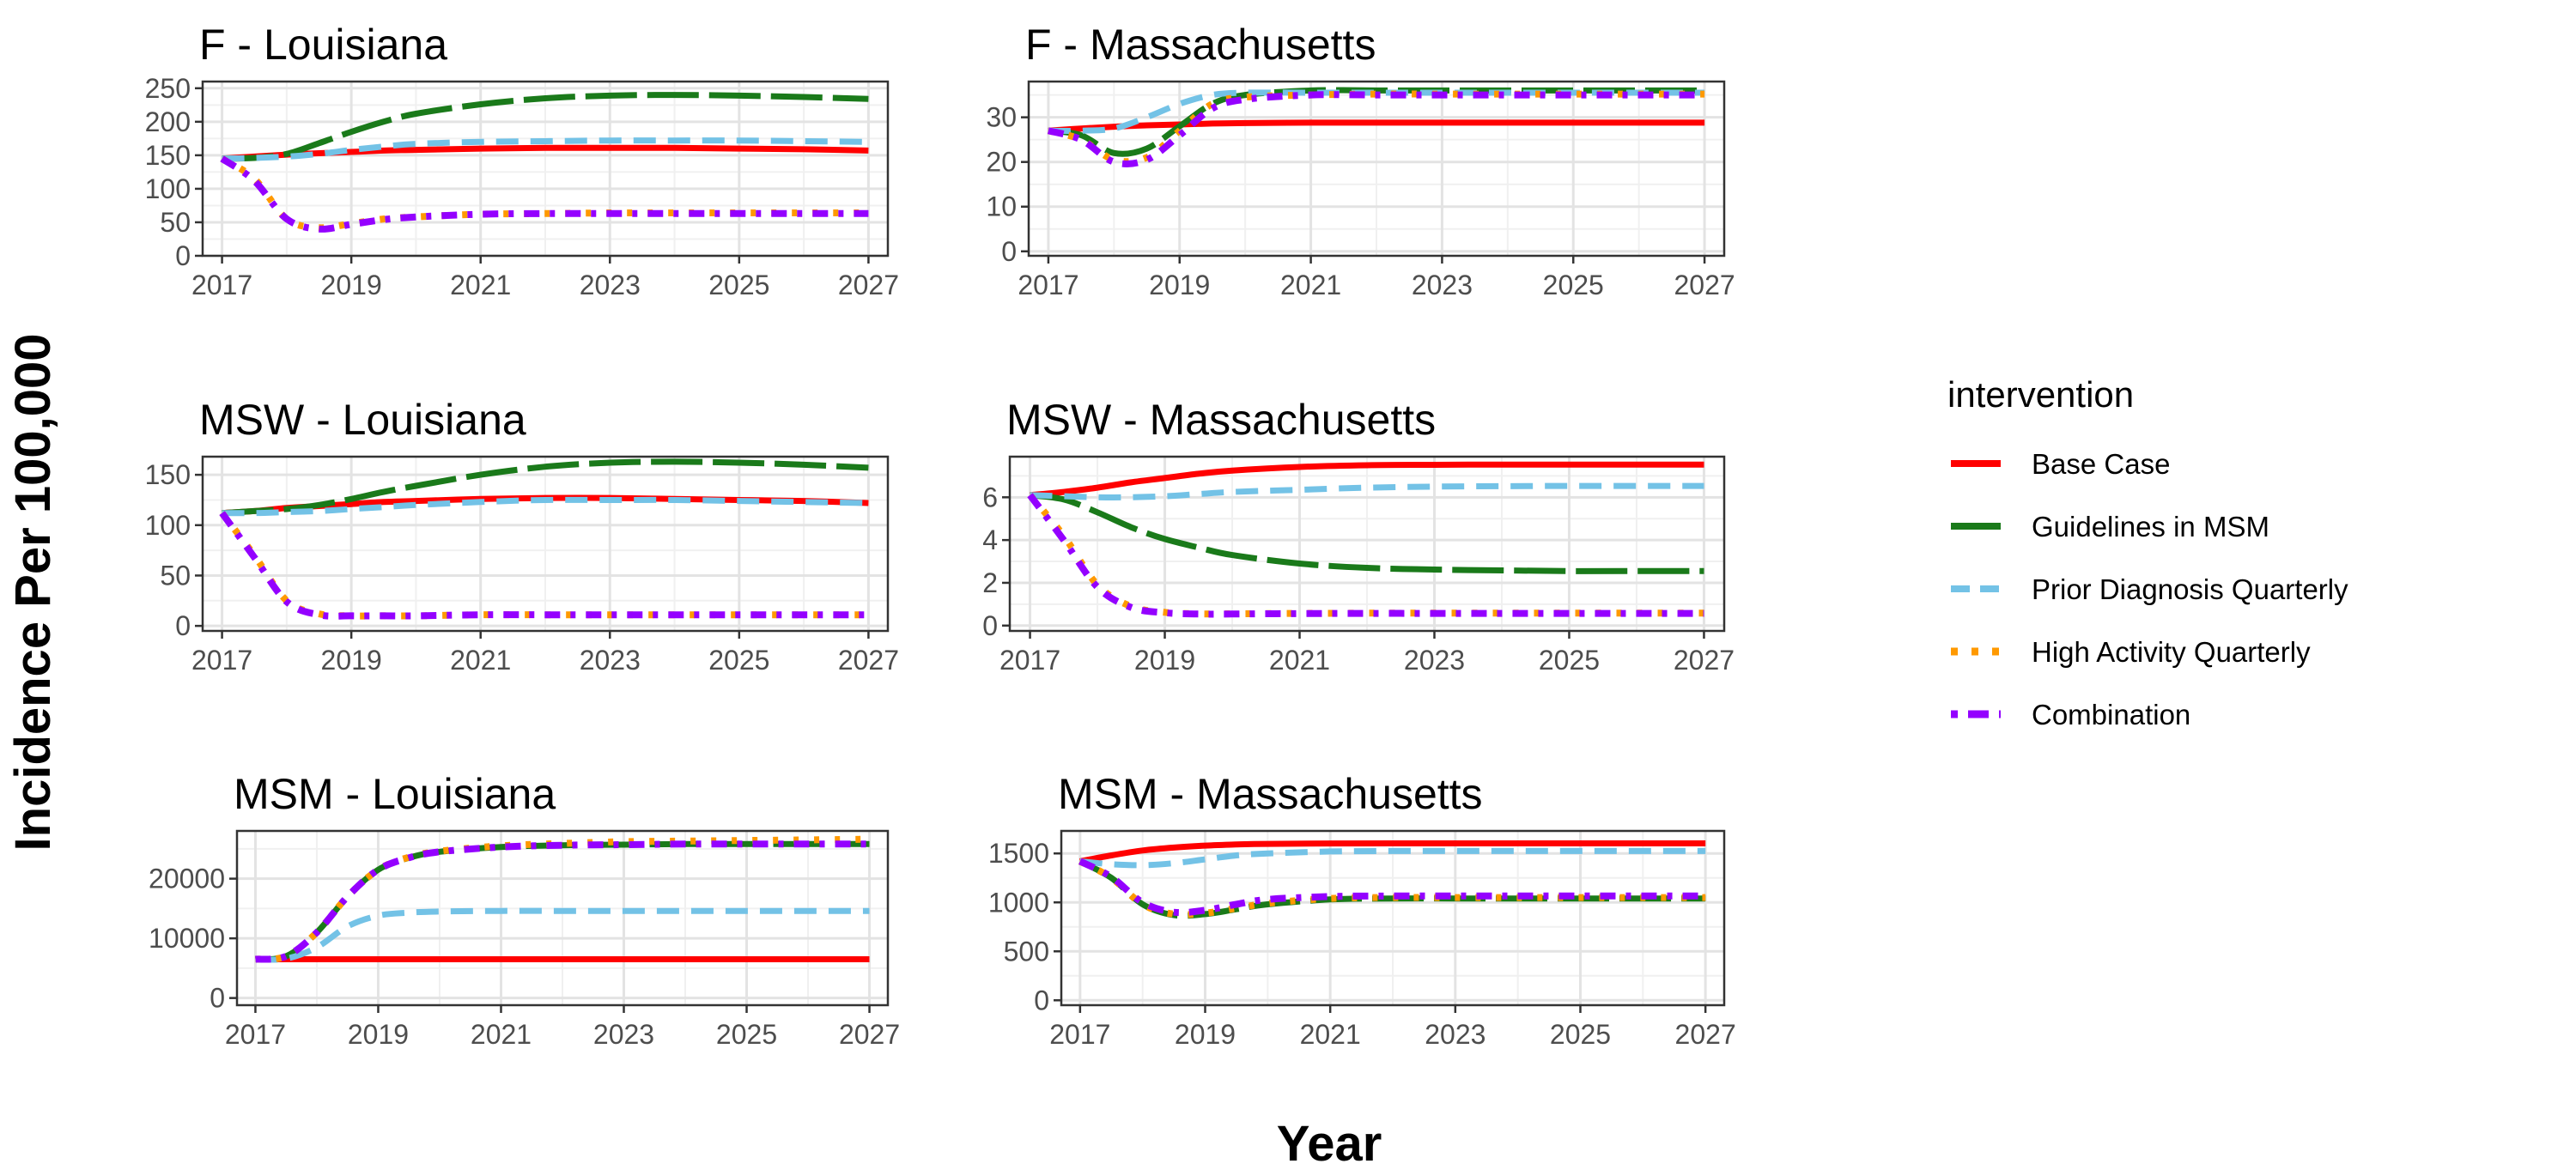 The image size is (2576, 1176). Describe the element at coordinates (2190, 589) in the screenshot. I see `legend-label: Prior Diagnosis Quarterly` at that location.